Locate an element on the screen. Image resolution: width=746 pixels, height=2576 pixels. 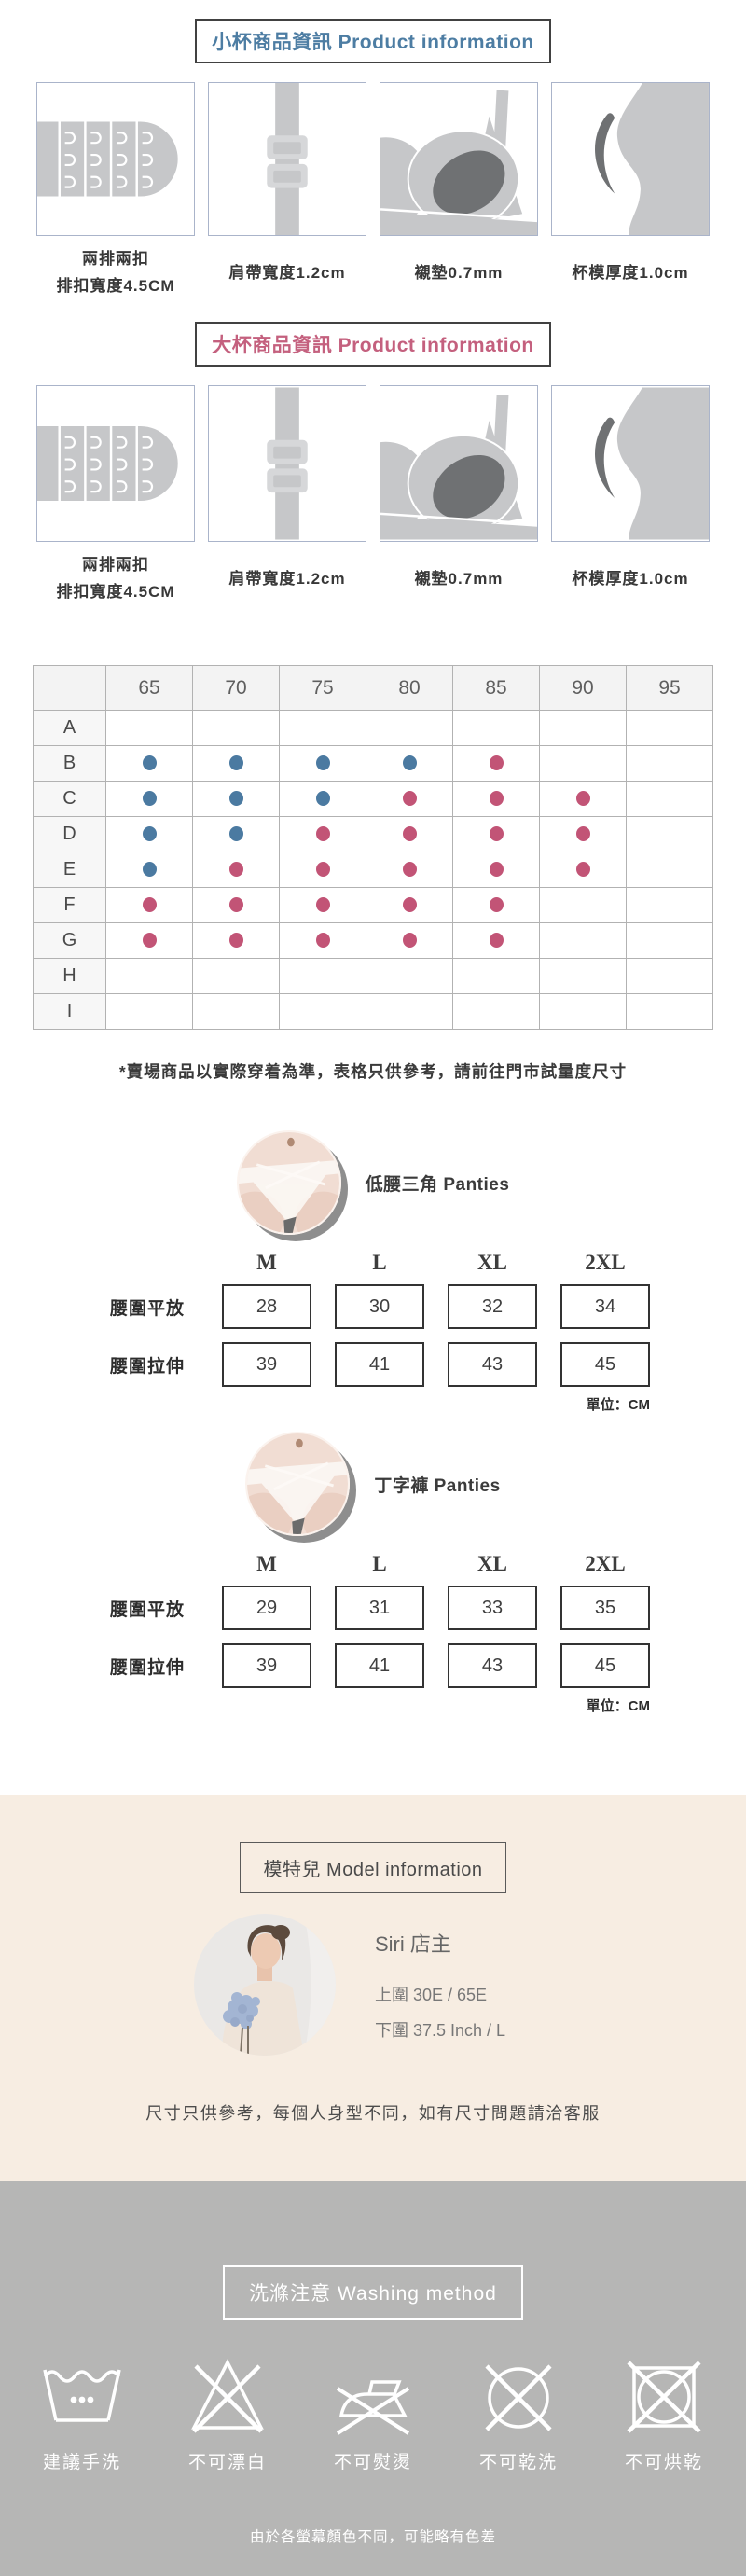
size-cell-70E is located at coordinates (236, 870).